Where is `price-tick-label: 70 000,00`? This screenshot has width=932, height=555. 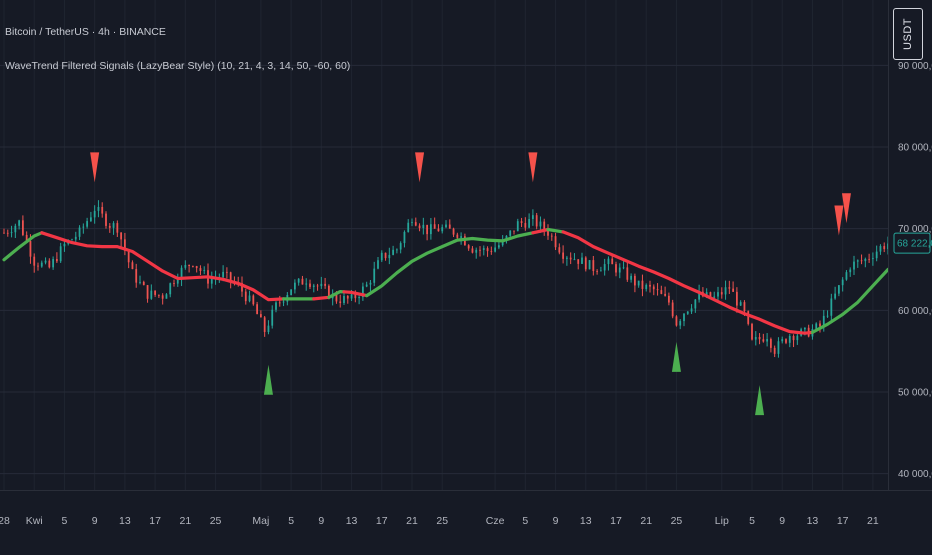
price-tick-label: 70 000,00 is located at coordinates (915, 229).